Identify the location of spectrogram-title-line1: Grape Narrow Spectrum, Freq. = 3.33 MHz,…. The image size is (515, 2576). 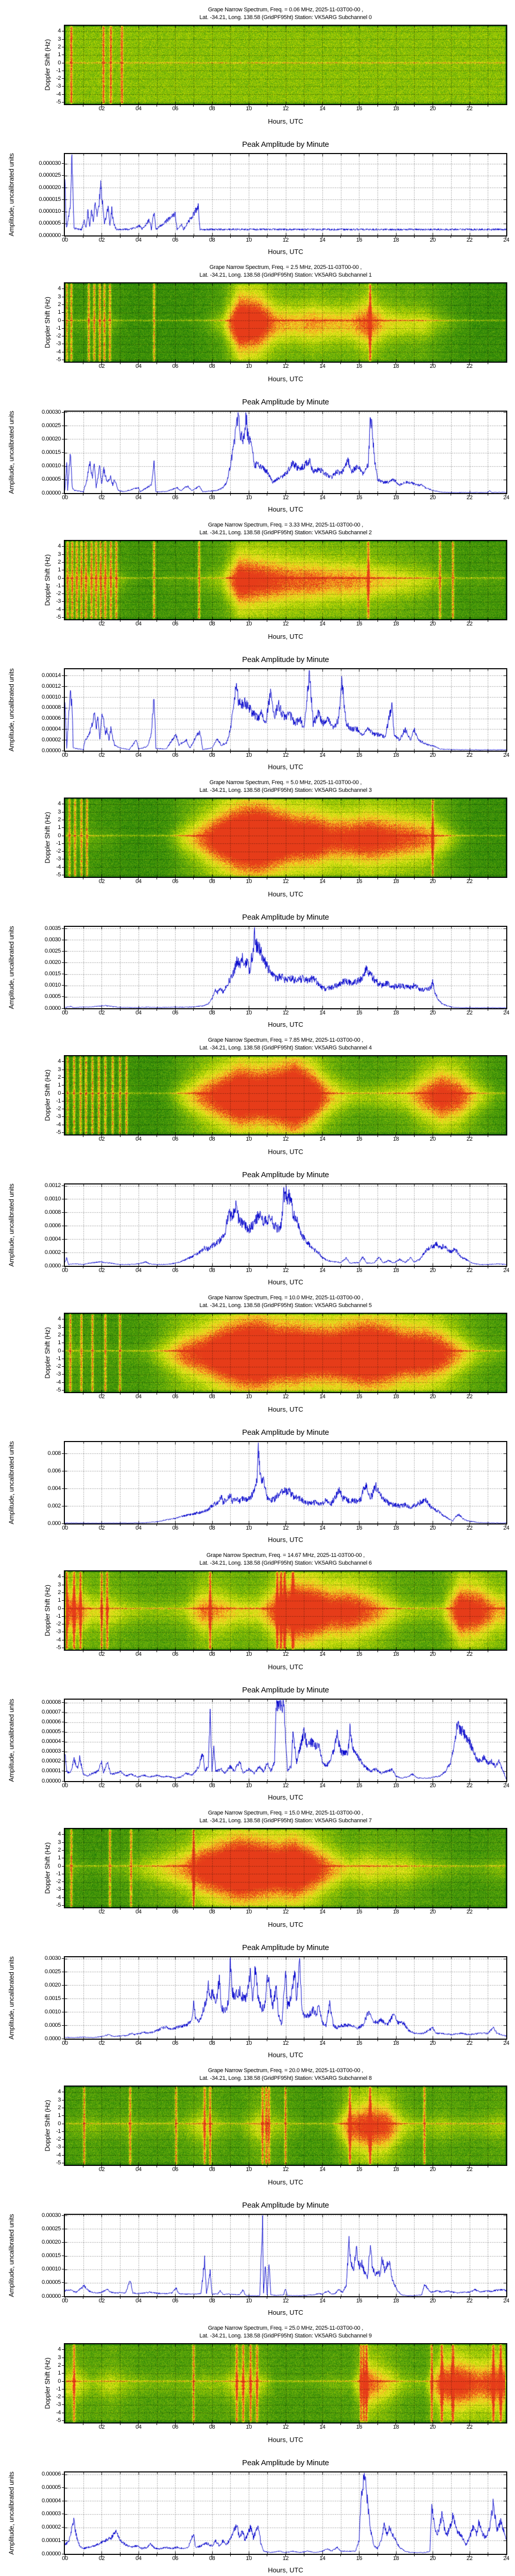
(286, 525).